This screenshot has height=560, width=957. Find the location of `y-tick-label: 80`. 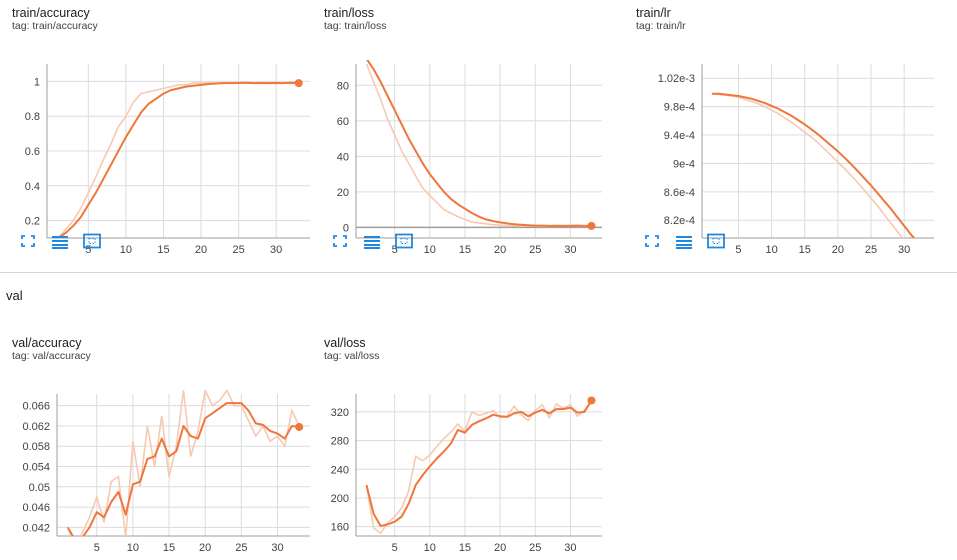

y-tick-label: 80 is located at coordinates (343, 86).